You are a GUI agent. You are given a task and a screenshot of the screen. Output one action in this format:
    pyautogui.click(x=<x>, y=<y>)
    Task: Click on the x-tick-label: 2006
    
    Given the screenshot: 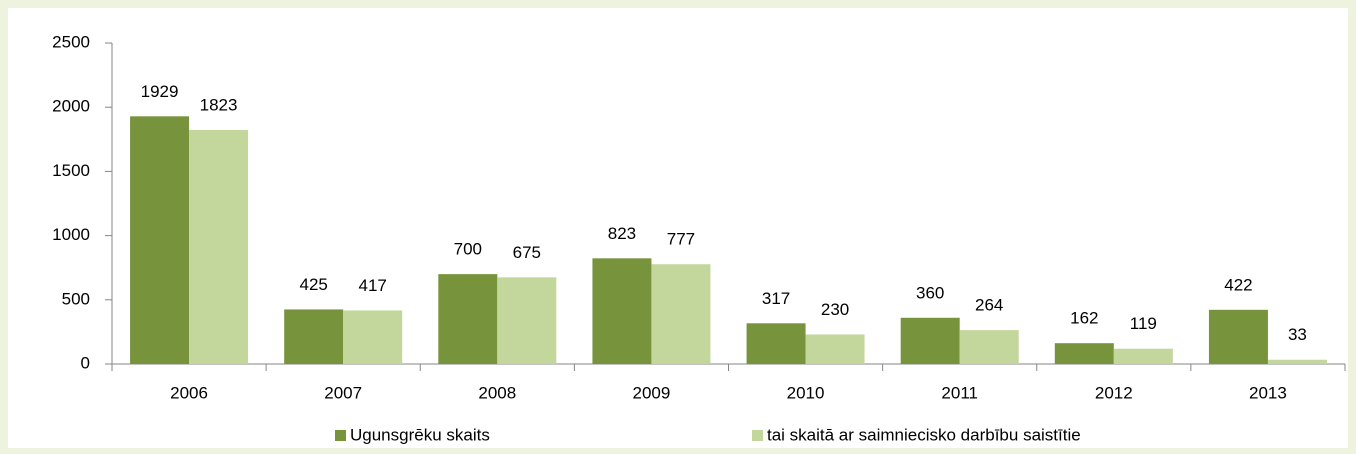 What is the action you would take?
    pyautogui.click(x=189, y=392)
    